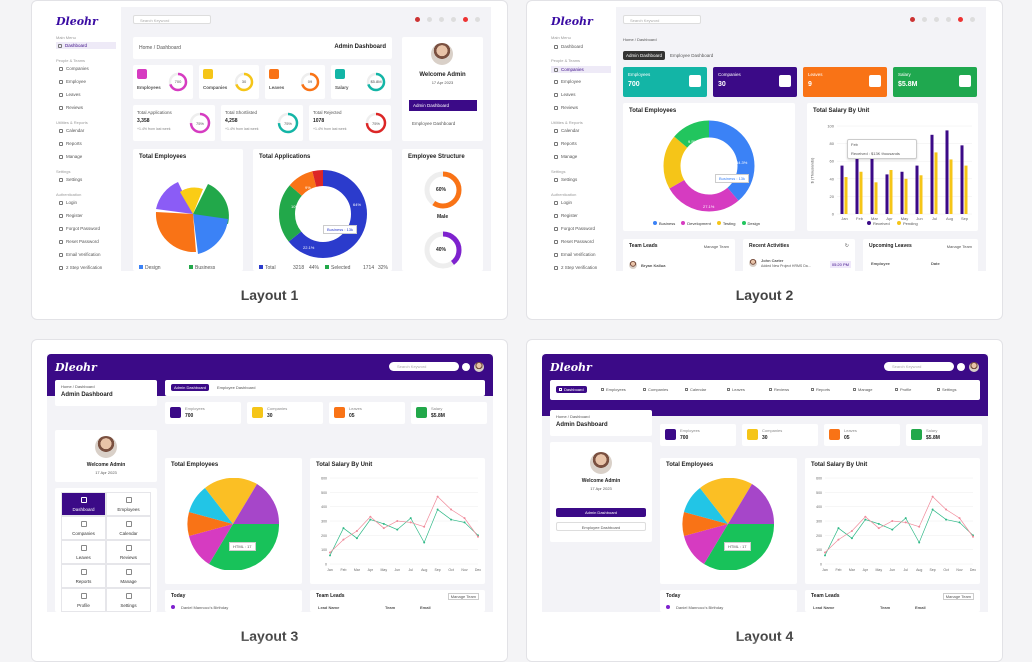 The image size is (1032, 662). I want to click on quick-menu-tile: Manage, so click(128, 576).